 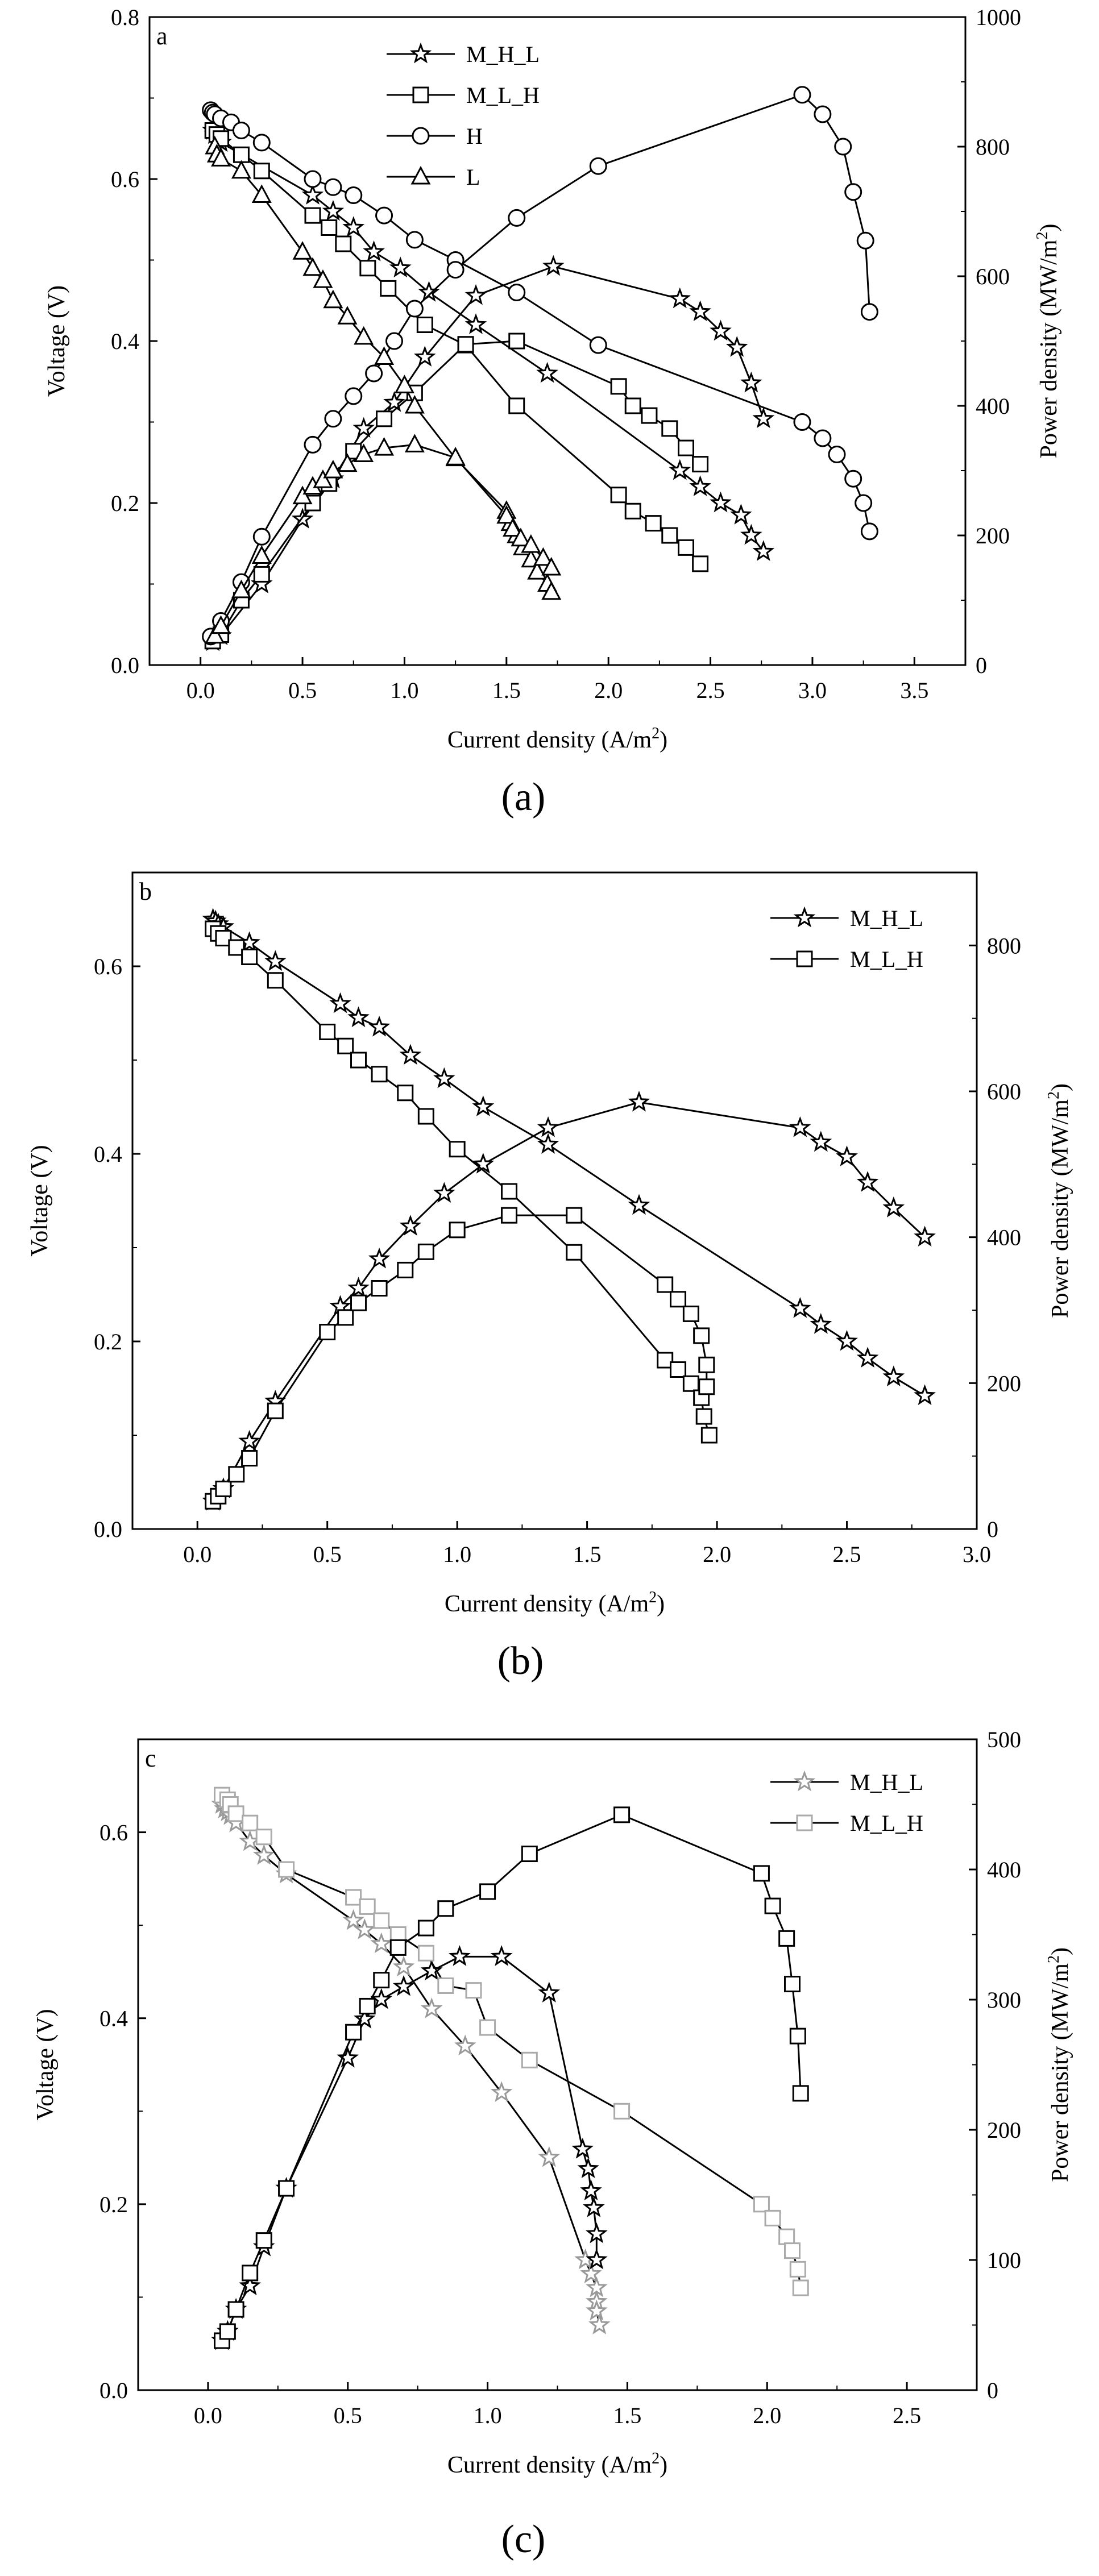 I want to click on series-h, so click(x=540, y=366).